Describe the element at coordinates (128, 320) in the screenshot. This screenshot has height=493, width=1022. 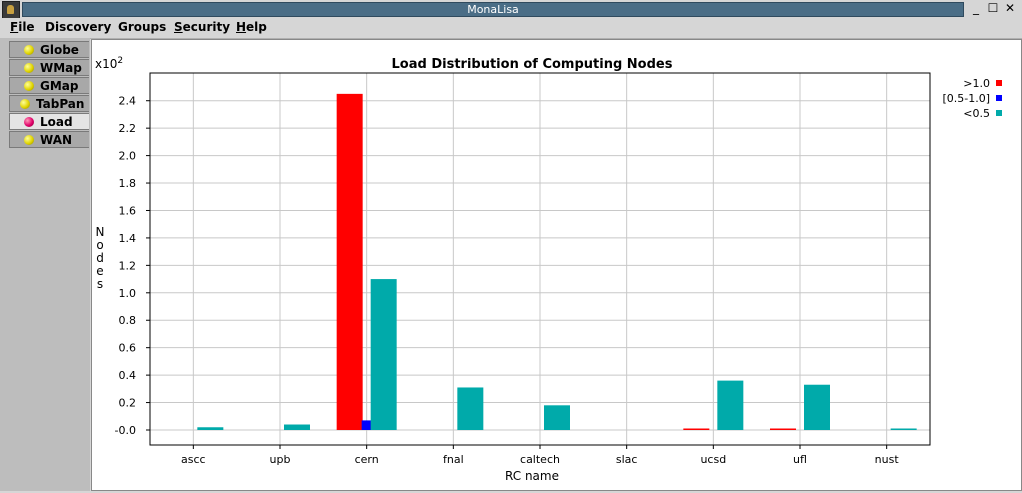
I see `y-tick-label: 0.8` at that location.